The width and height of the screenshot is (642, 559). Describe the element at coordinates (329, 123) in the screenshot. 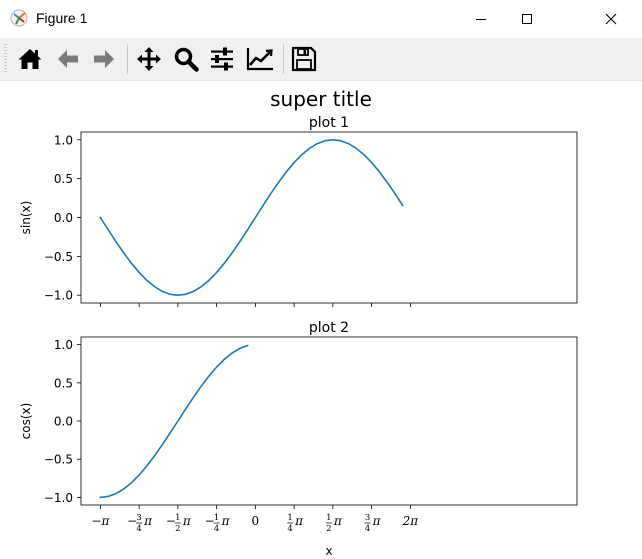

I see `plot-title: plot 1` at that location.